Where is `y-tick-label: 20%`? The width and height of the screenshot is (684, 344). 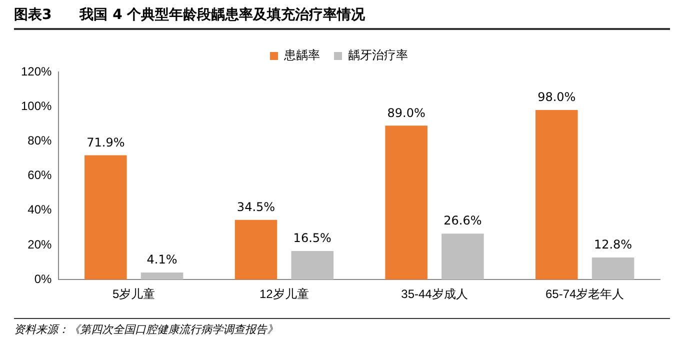 y-tick-label: 20% is located at coordinates (40, 244).